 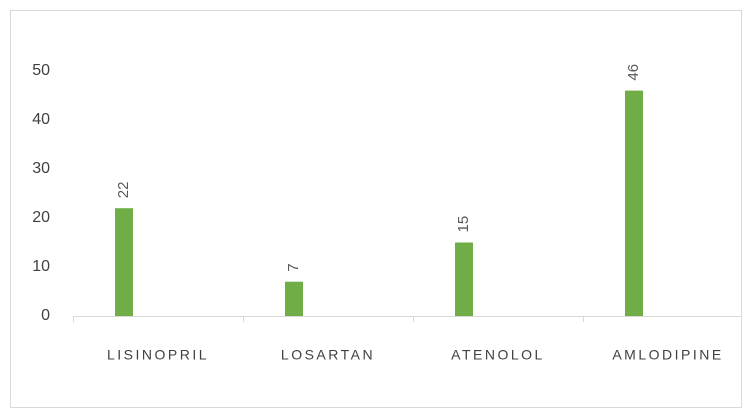 What do you see at coordinates (41, 70) in the screenshot?
I see `y-tick-label: 50` at bounding box center [41, 70].